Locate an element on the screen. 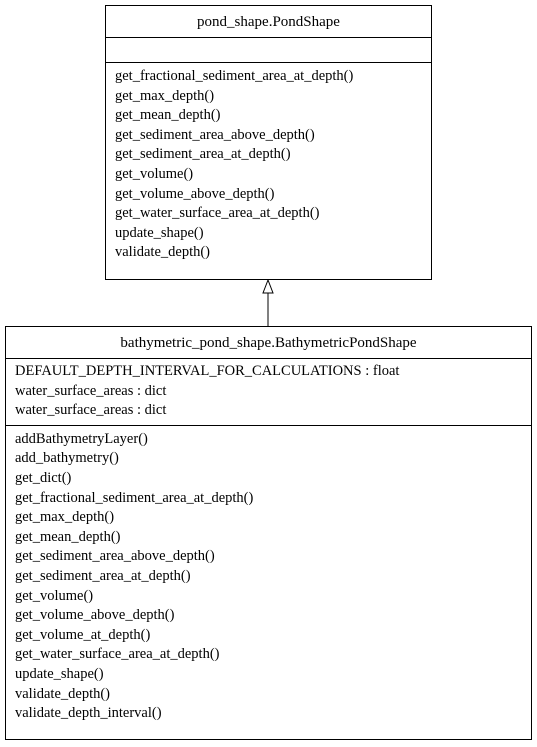  method-item: get_dict() is located at coordinates (43, 477).